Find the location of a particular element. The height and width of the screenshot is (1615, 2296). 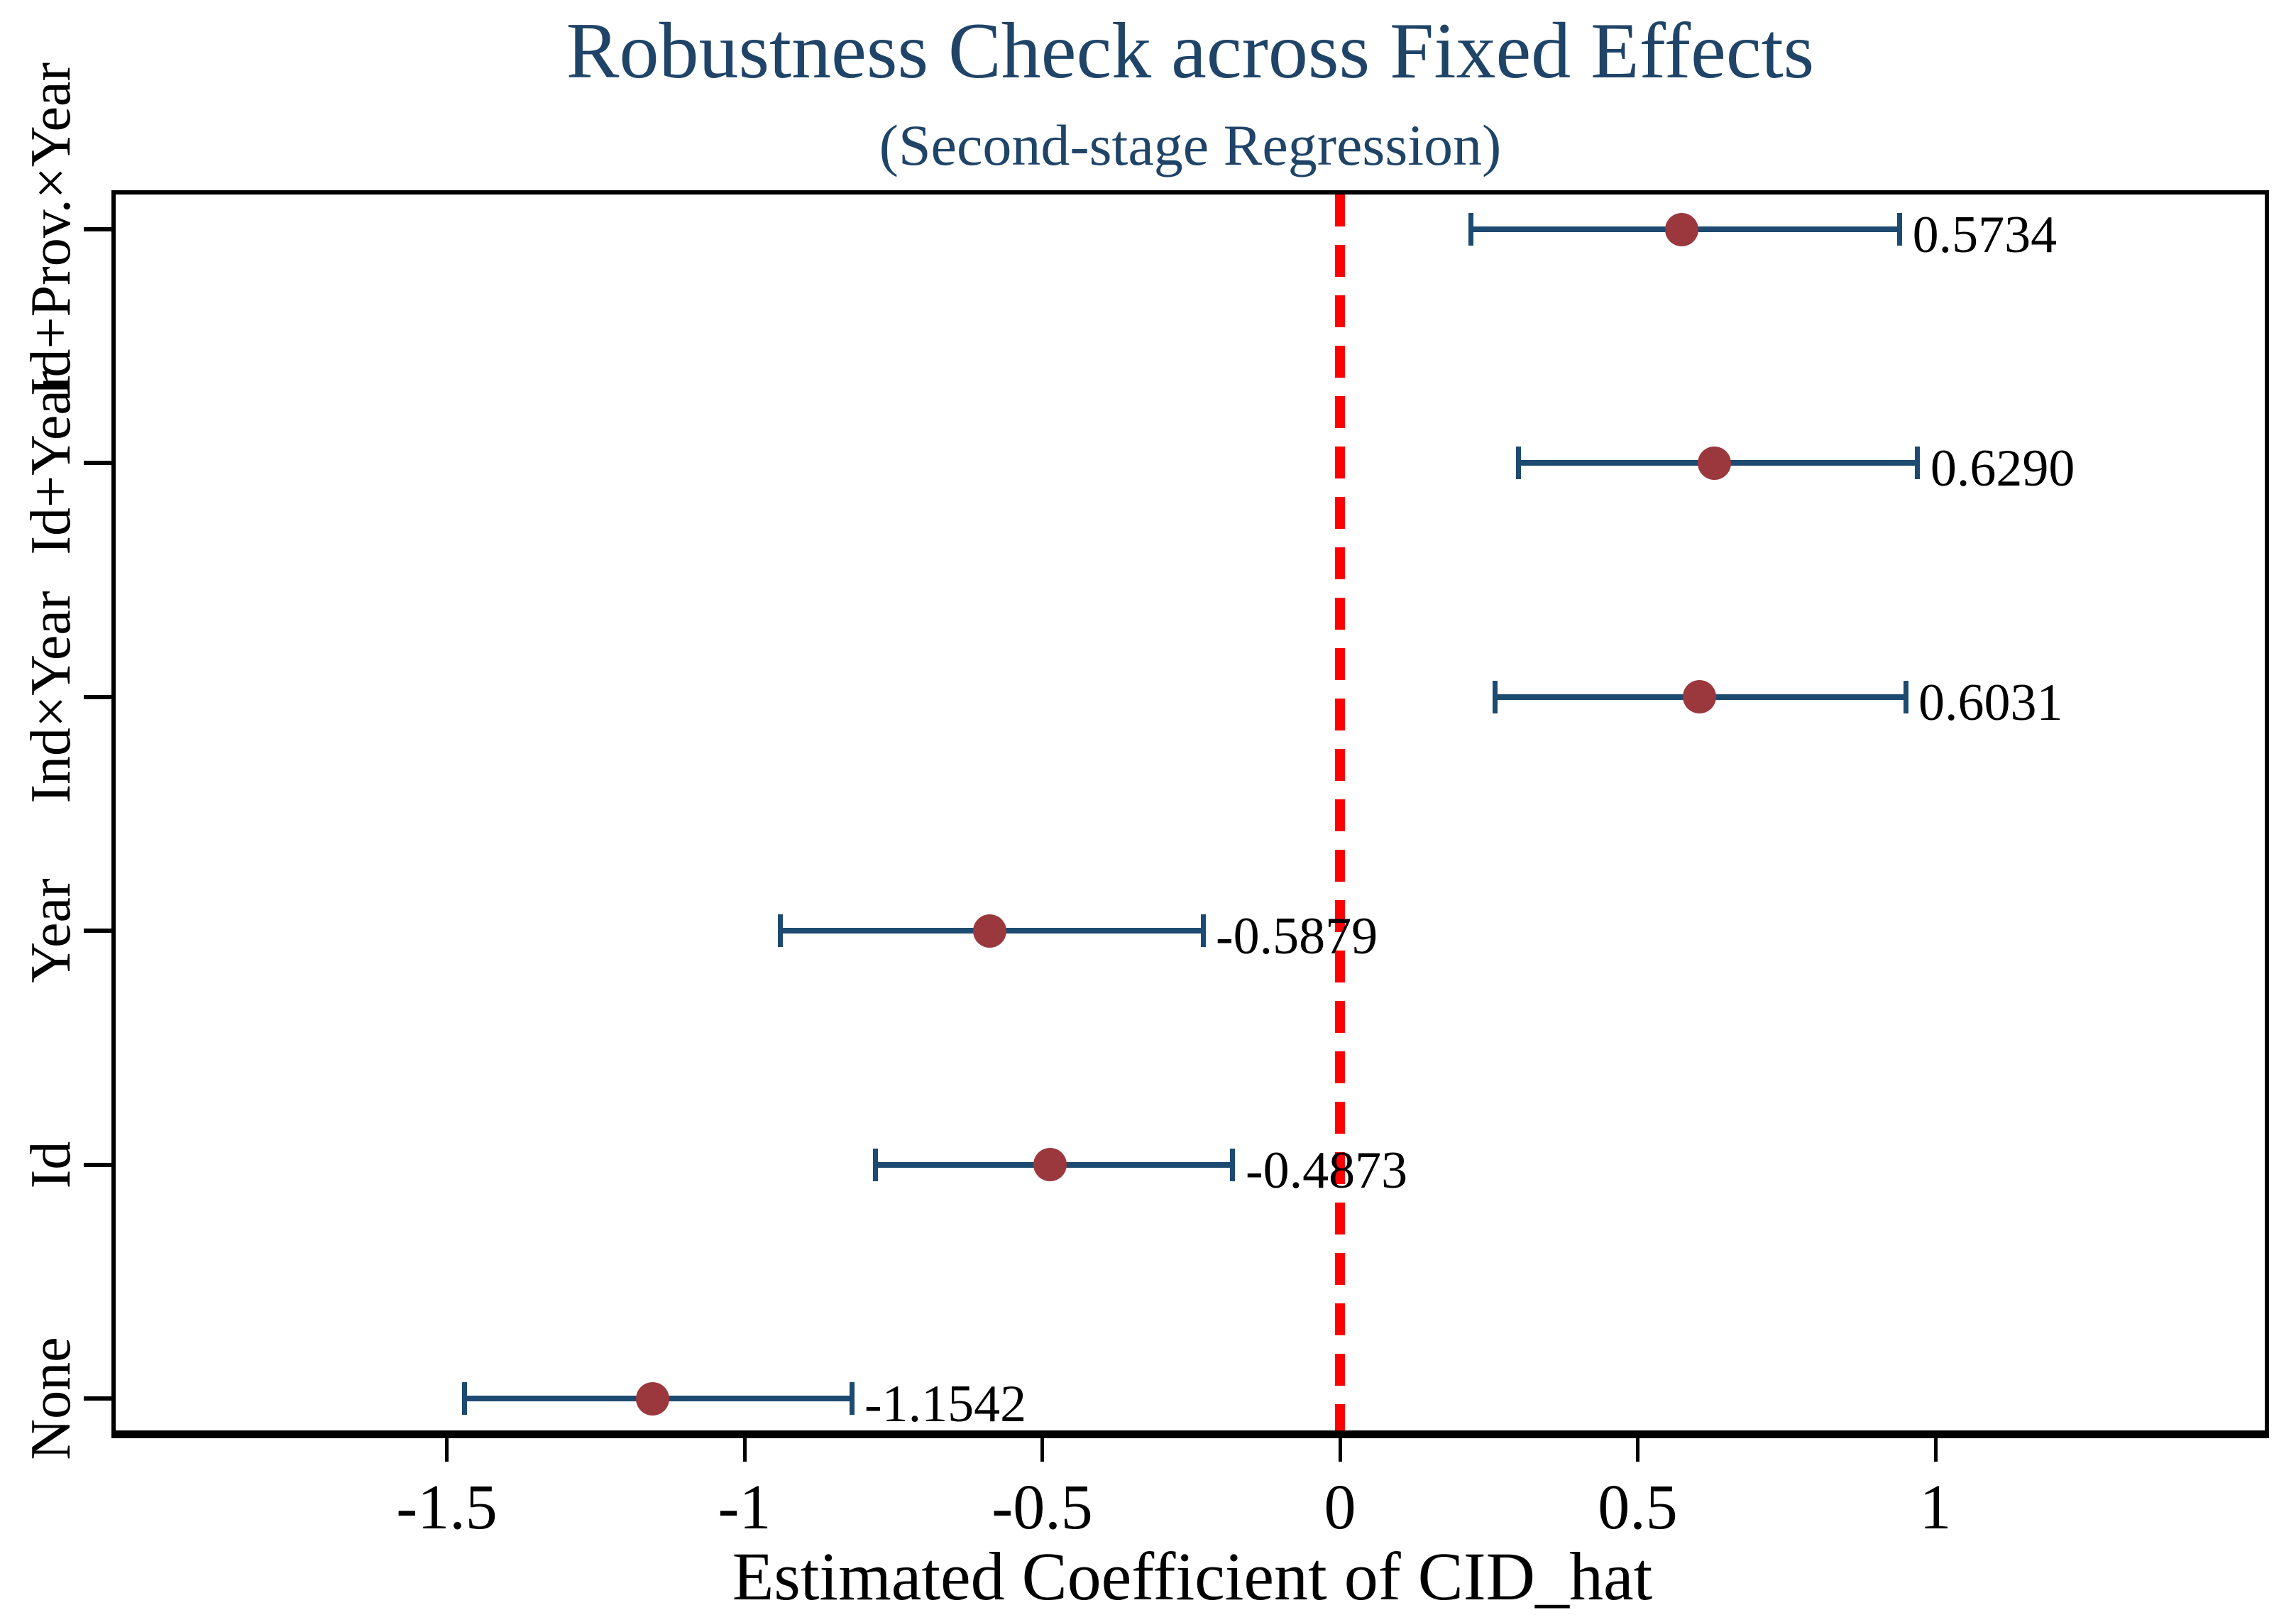

y-axis-category-label: Id+Year is located at coordinates (51, 463).